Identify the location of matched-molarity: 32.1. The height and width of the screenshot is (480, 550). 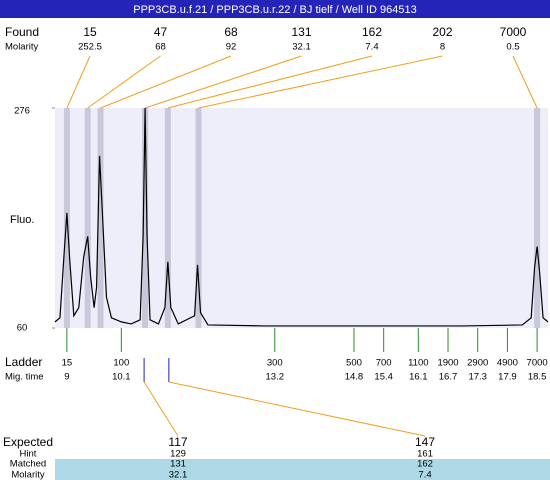
(178, 475).